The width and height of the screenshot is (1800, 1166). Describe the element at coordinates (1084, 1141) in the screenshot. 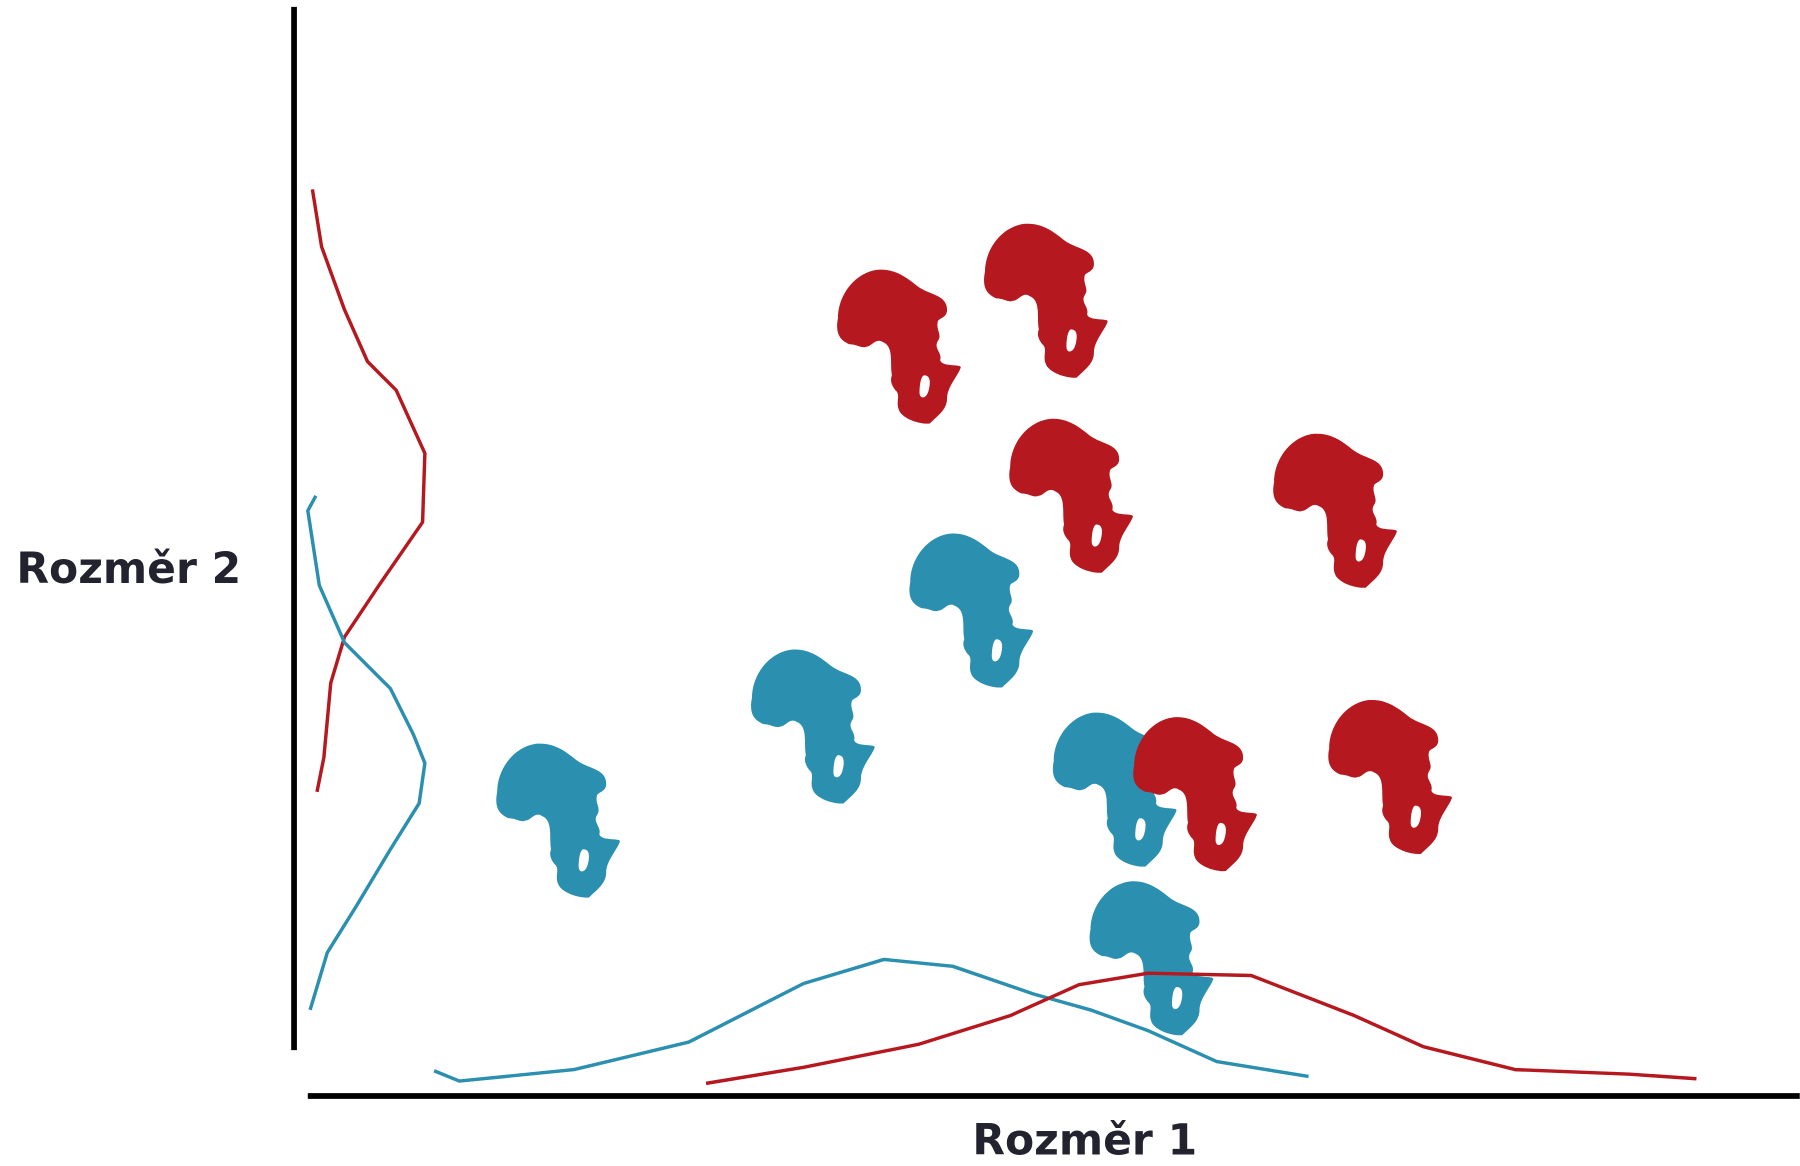

I see `x-axis-label: Rozměr 1` at that location.